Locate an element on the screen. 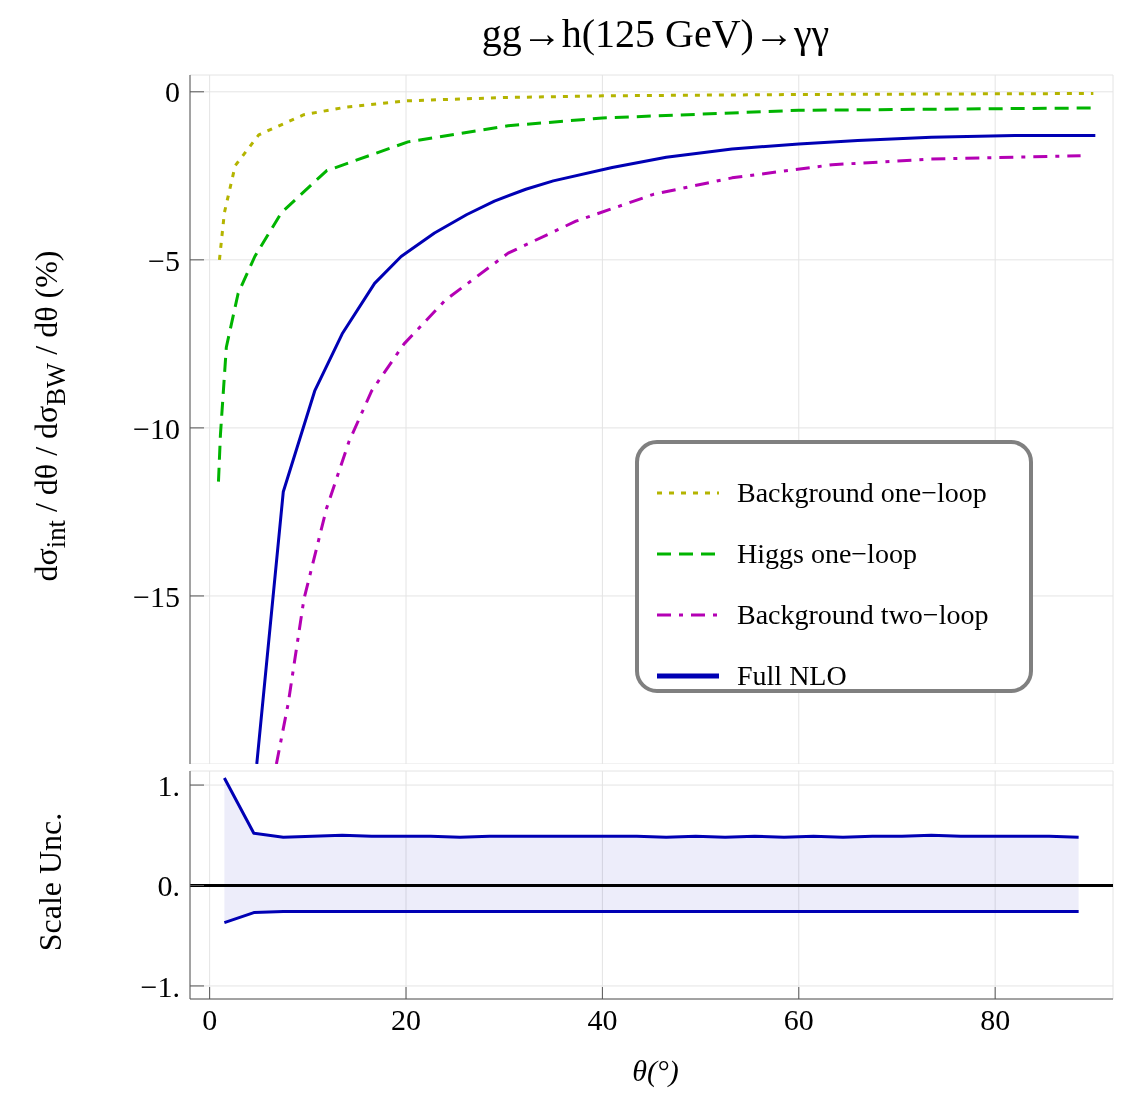 The width and height of the screenshot is (1125, 1105). y-tick-label: −1. is located at coordinates (160, 986).